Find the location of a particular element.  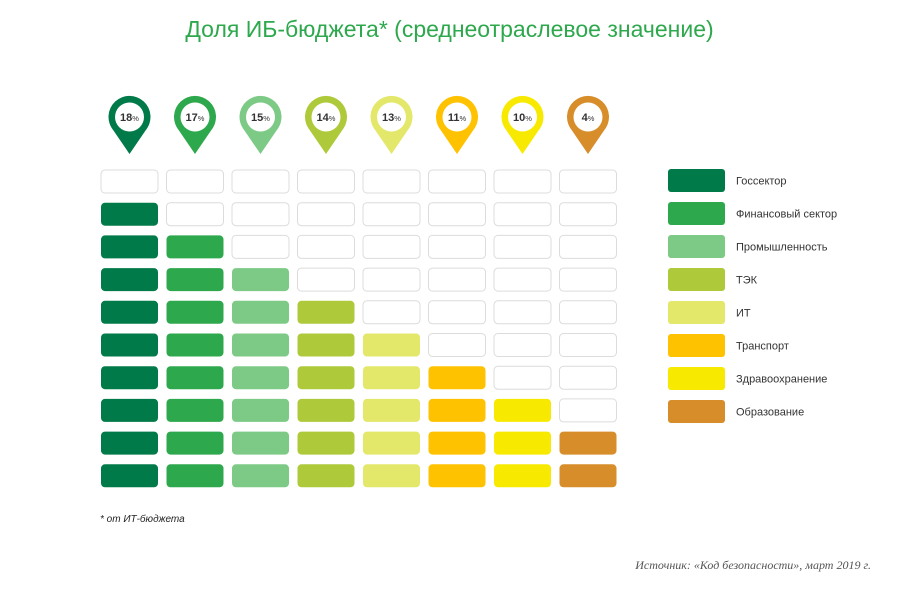

value-label: 15% is located at coordinates (260, 118).